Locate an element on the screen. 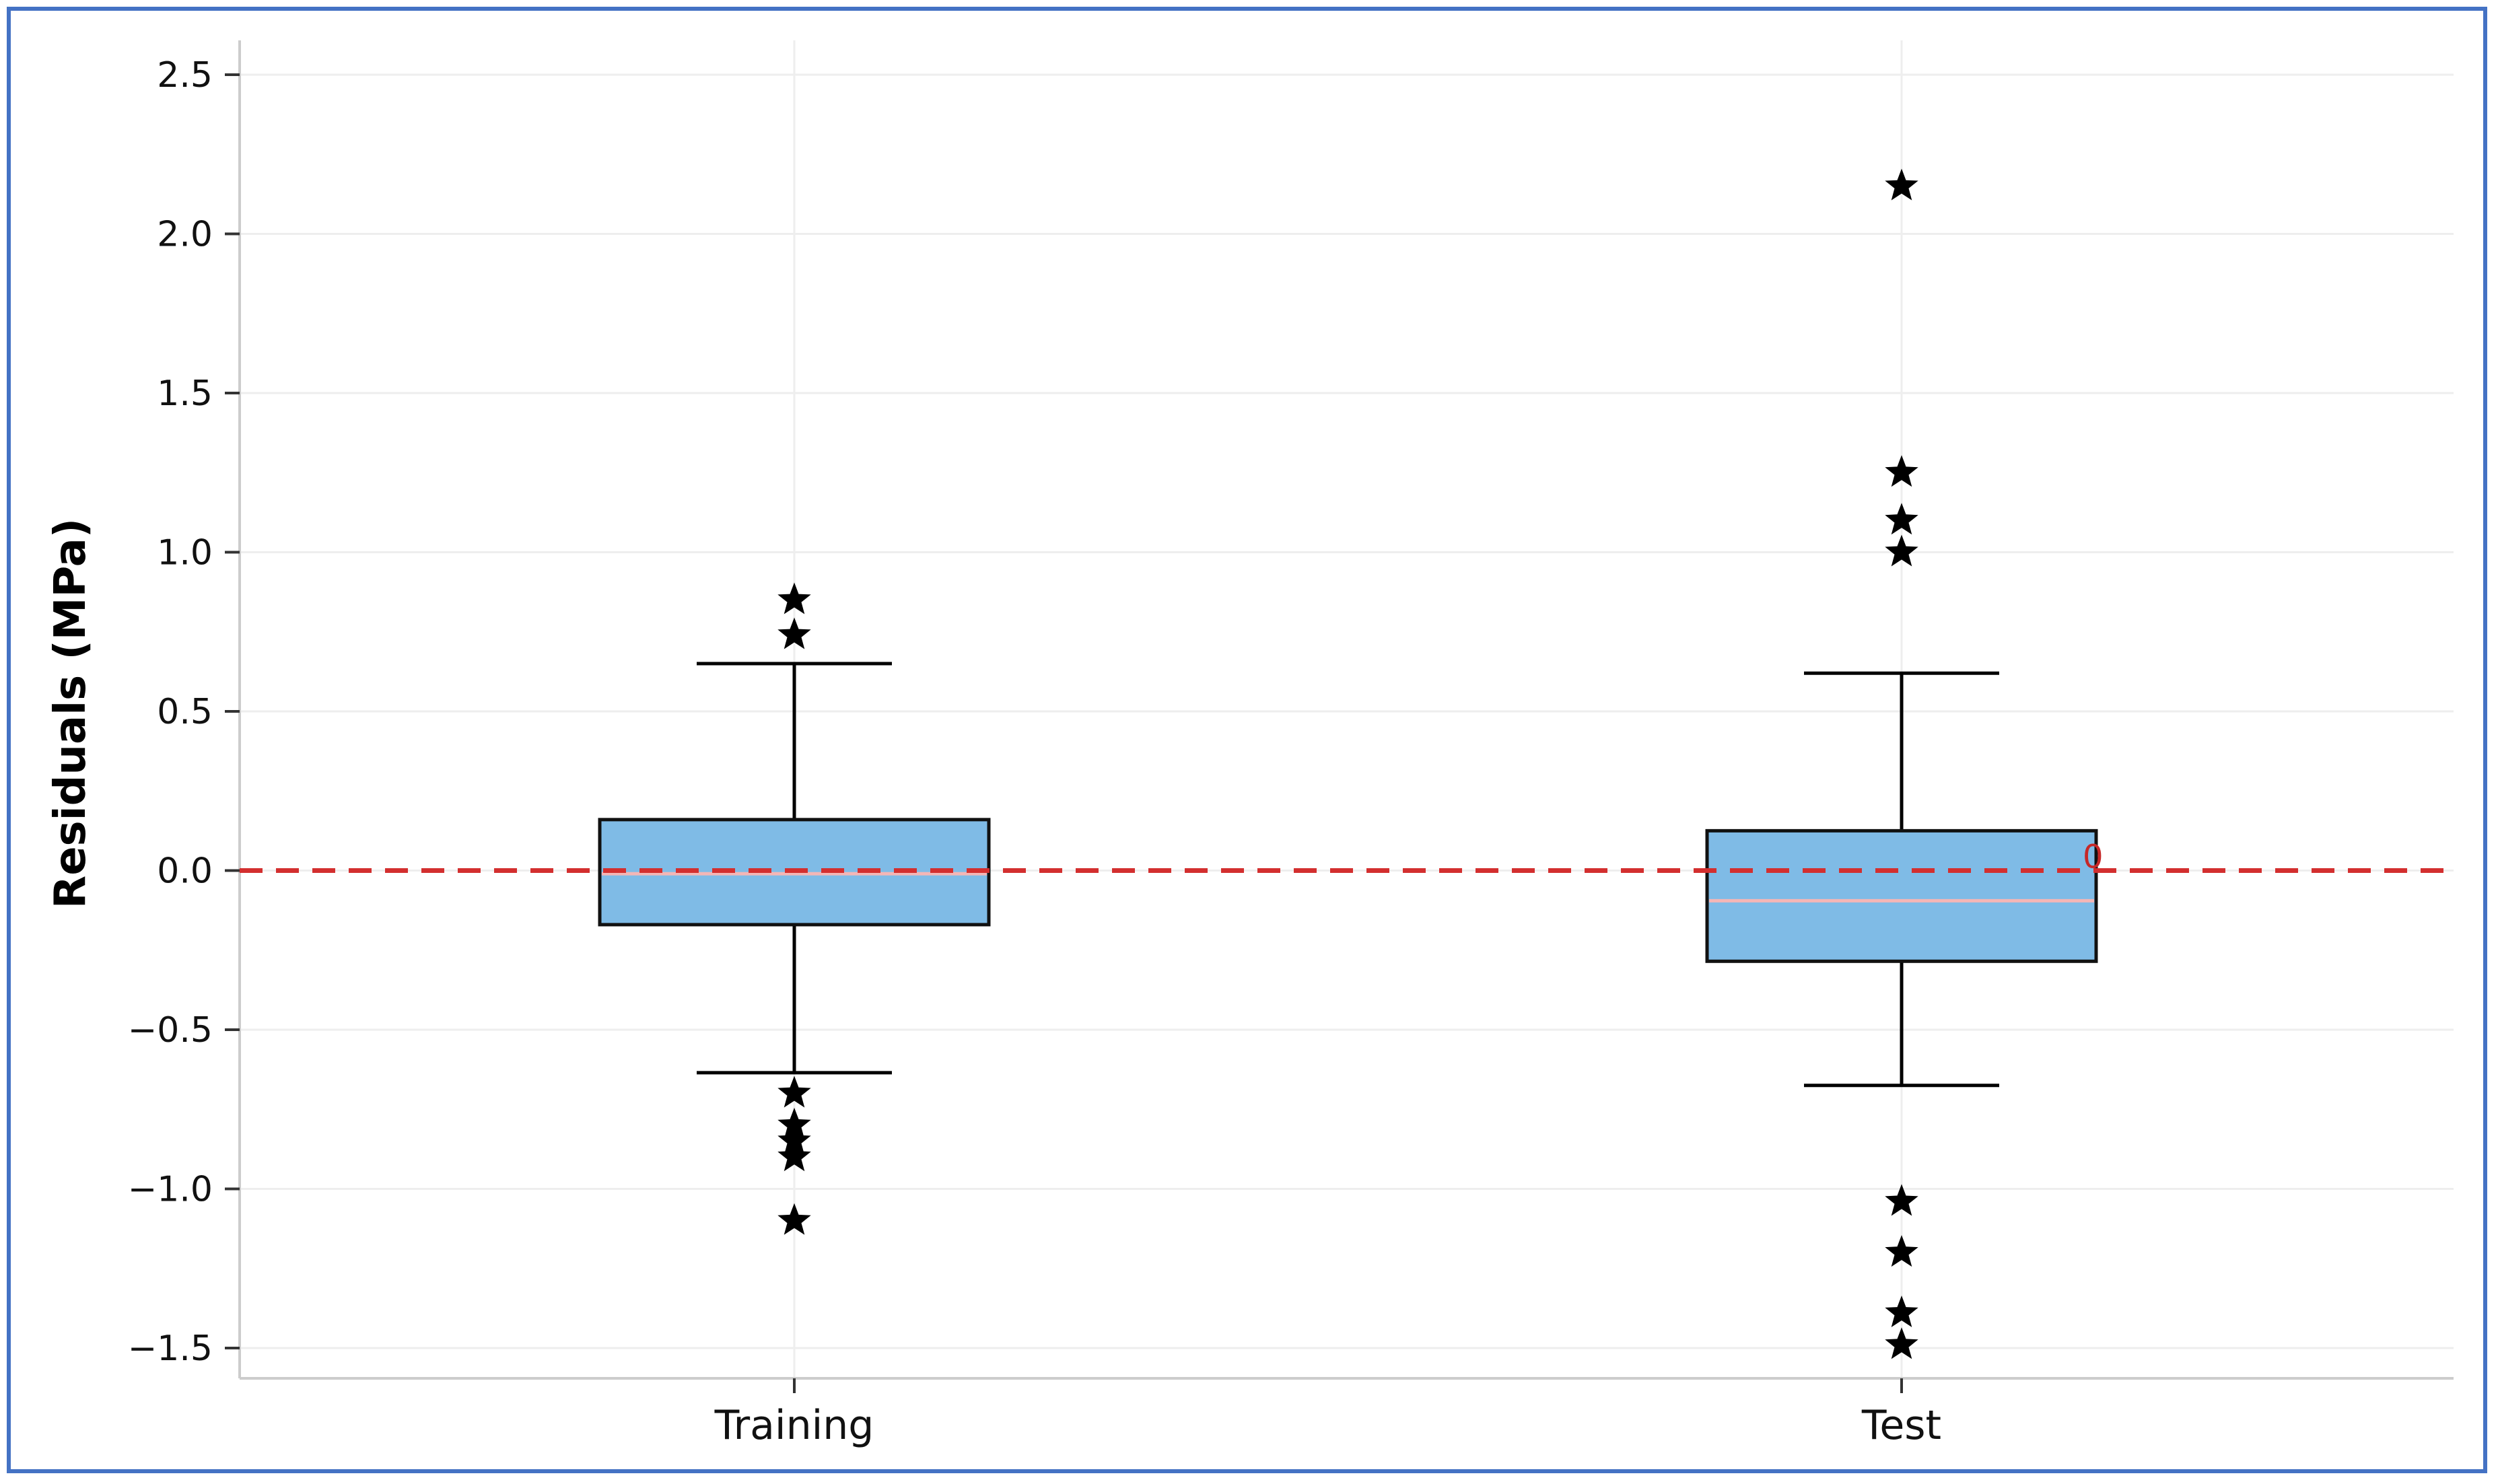 The height and width of the screenshot is (1484, 2498). y-tick-label: 1.5 is located at coordinates (185, 394).